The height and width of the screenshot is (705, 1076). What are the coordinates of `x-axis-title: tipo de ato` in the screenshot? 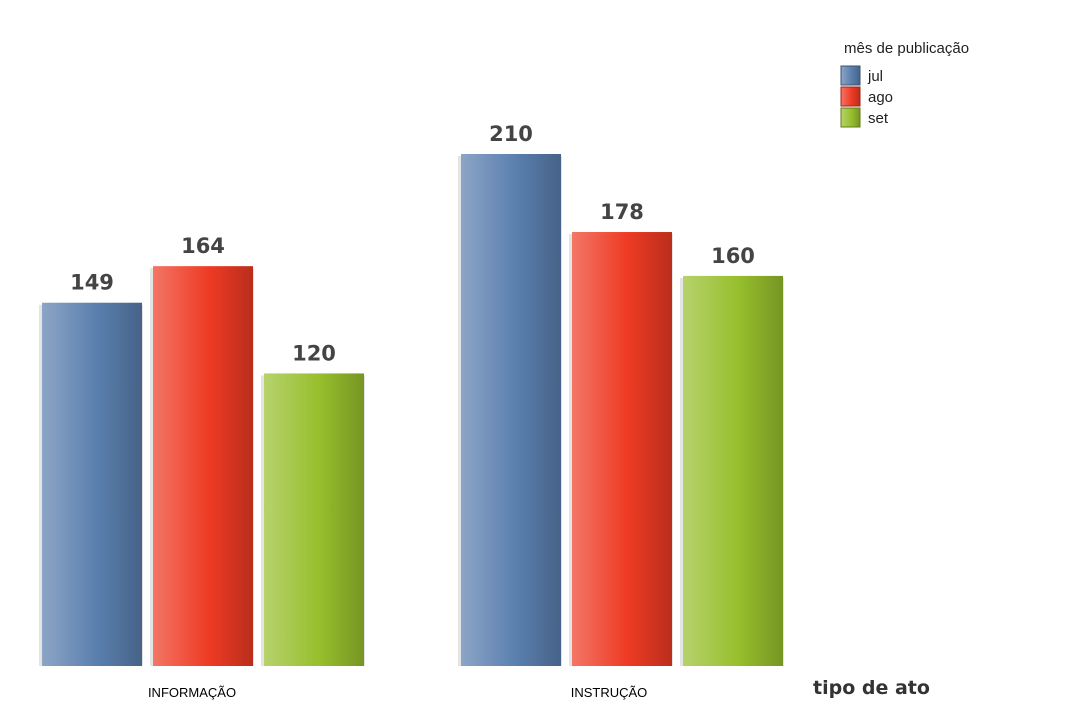 It's located at (871, 688).